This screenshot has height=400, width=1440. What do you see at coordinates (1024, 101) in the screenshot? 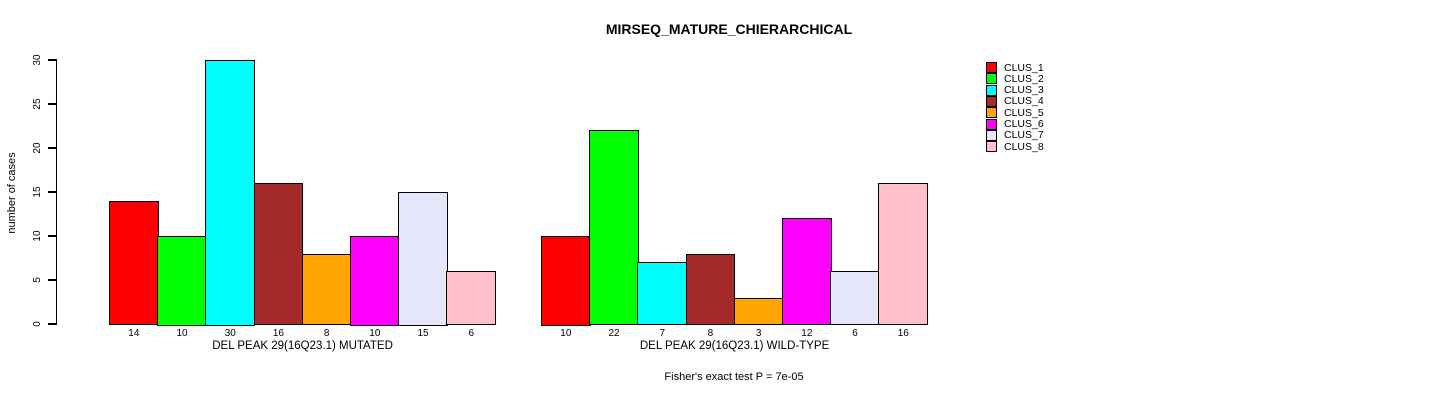
I see `legend-label: CLUS_4` at bounding box center [1024, 101].